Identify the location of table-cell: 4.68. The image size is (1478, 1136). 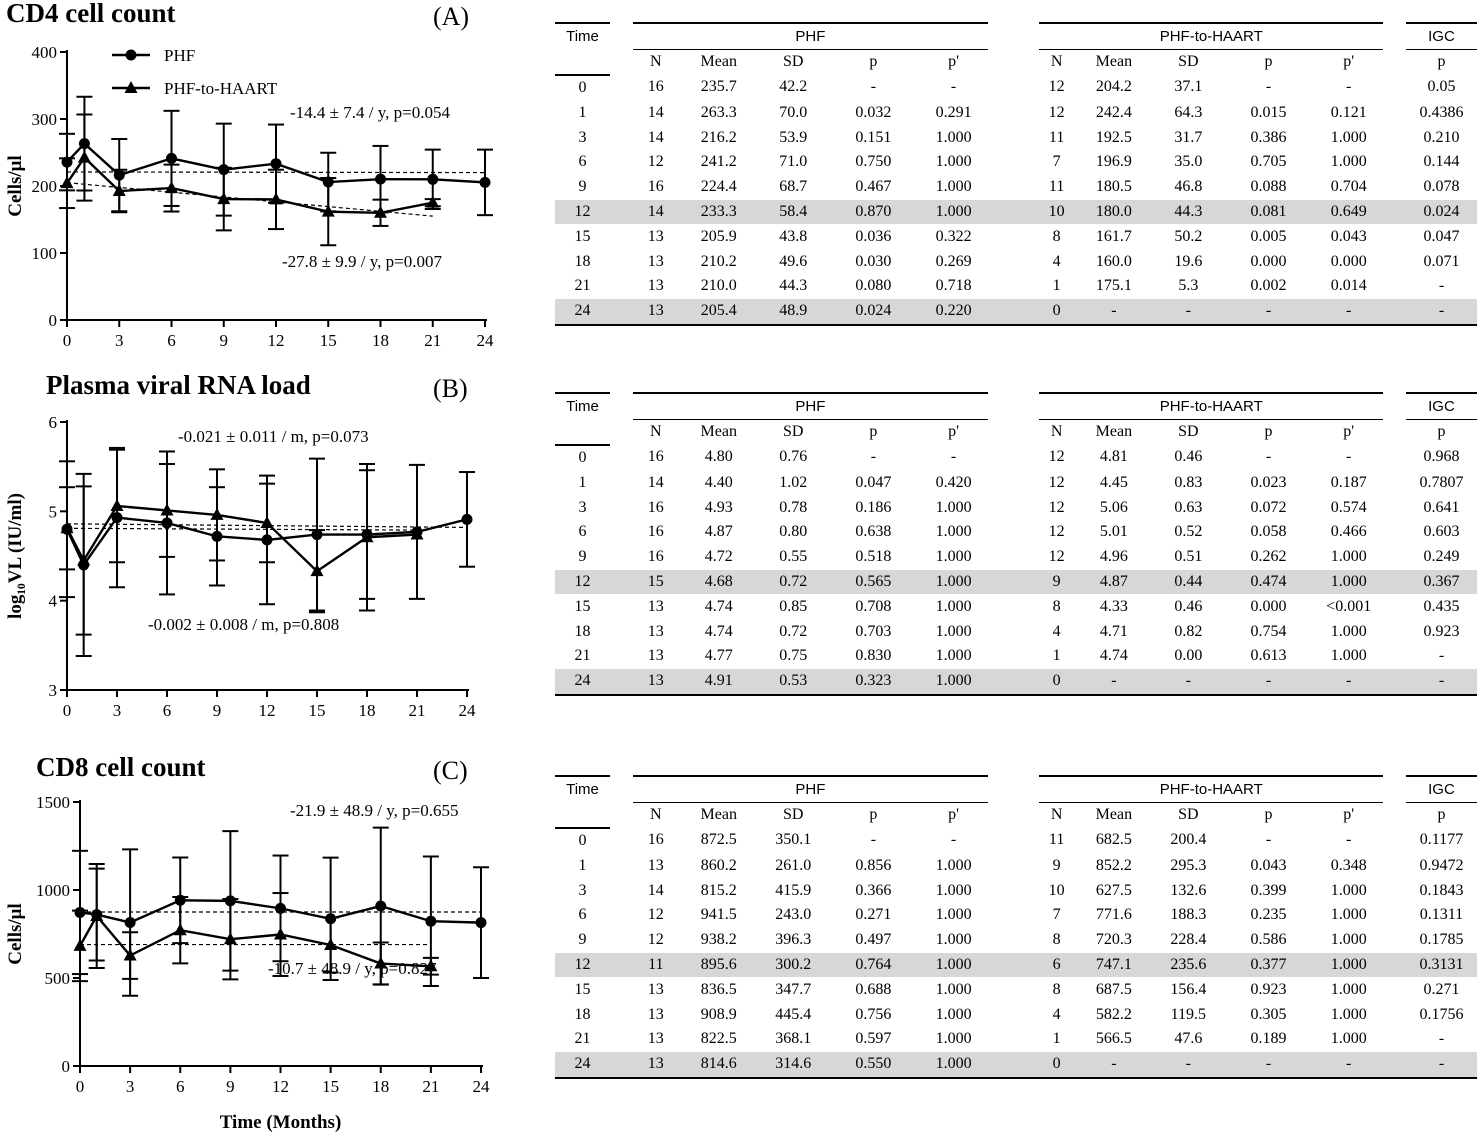
(718, 582).